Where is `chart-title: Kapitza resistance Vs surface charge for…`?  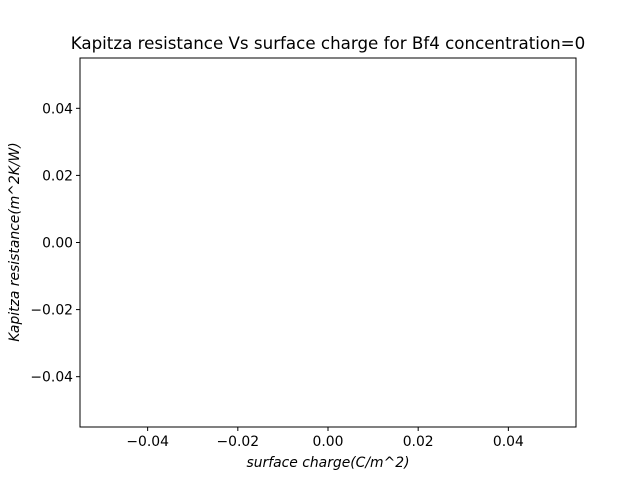 chart-title: Kapitza resistance Vs surface charge for… is located at coordinates (328, 43).